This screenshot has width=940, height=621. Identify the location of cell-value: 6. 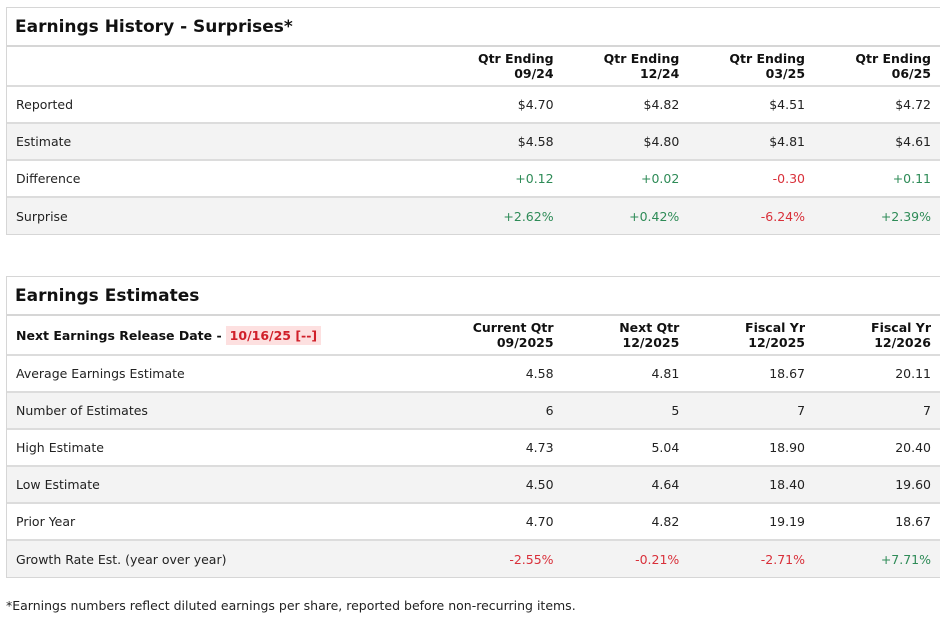
(490, 411).